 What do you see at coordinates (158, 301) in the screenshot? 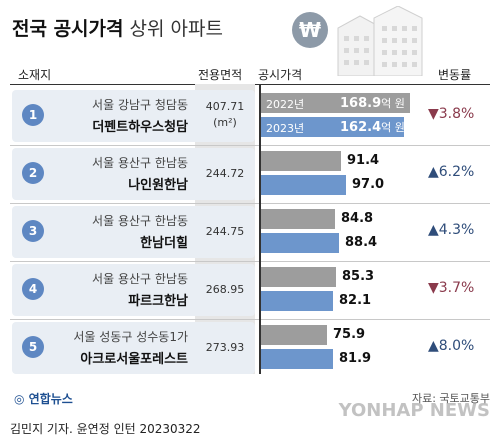
I see `apartment-name: 파르크한남` at bounding box center [158, 301].